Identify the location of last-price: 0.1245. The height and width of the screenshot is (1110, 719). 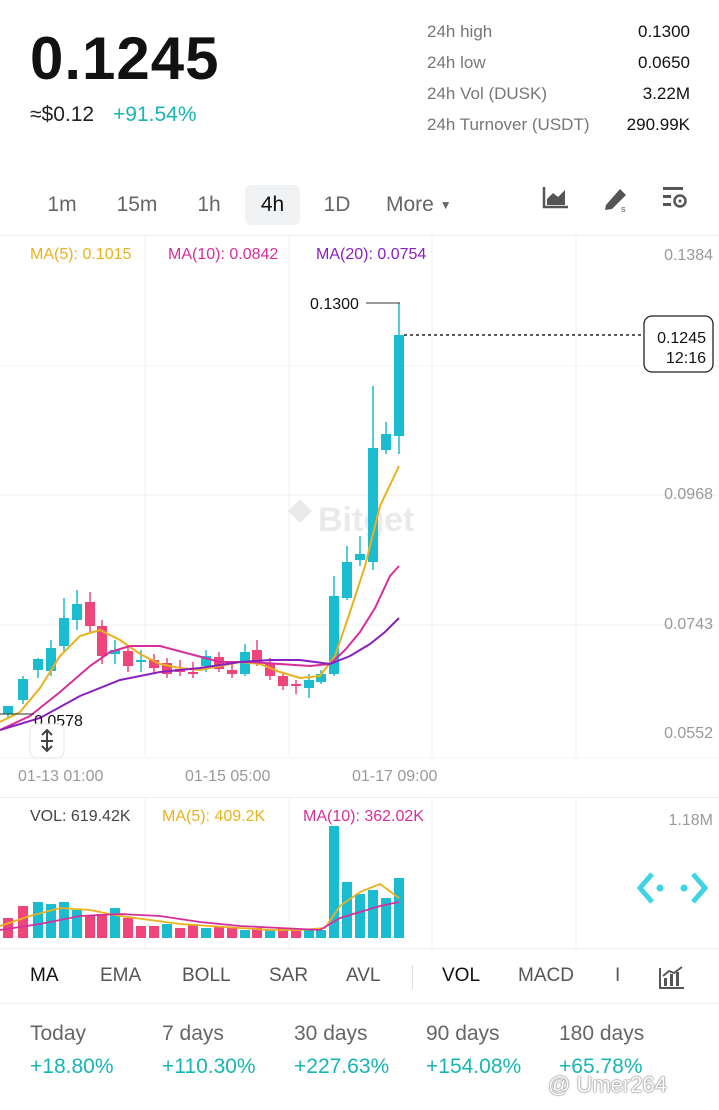
(125, 58).